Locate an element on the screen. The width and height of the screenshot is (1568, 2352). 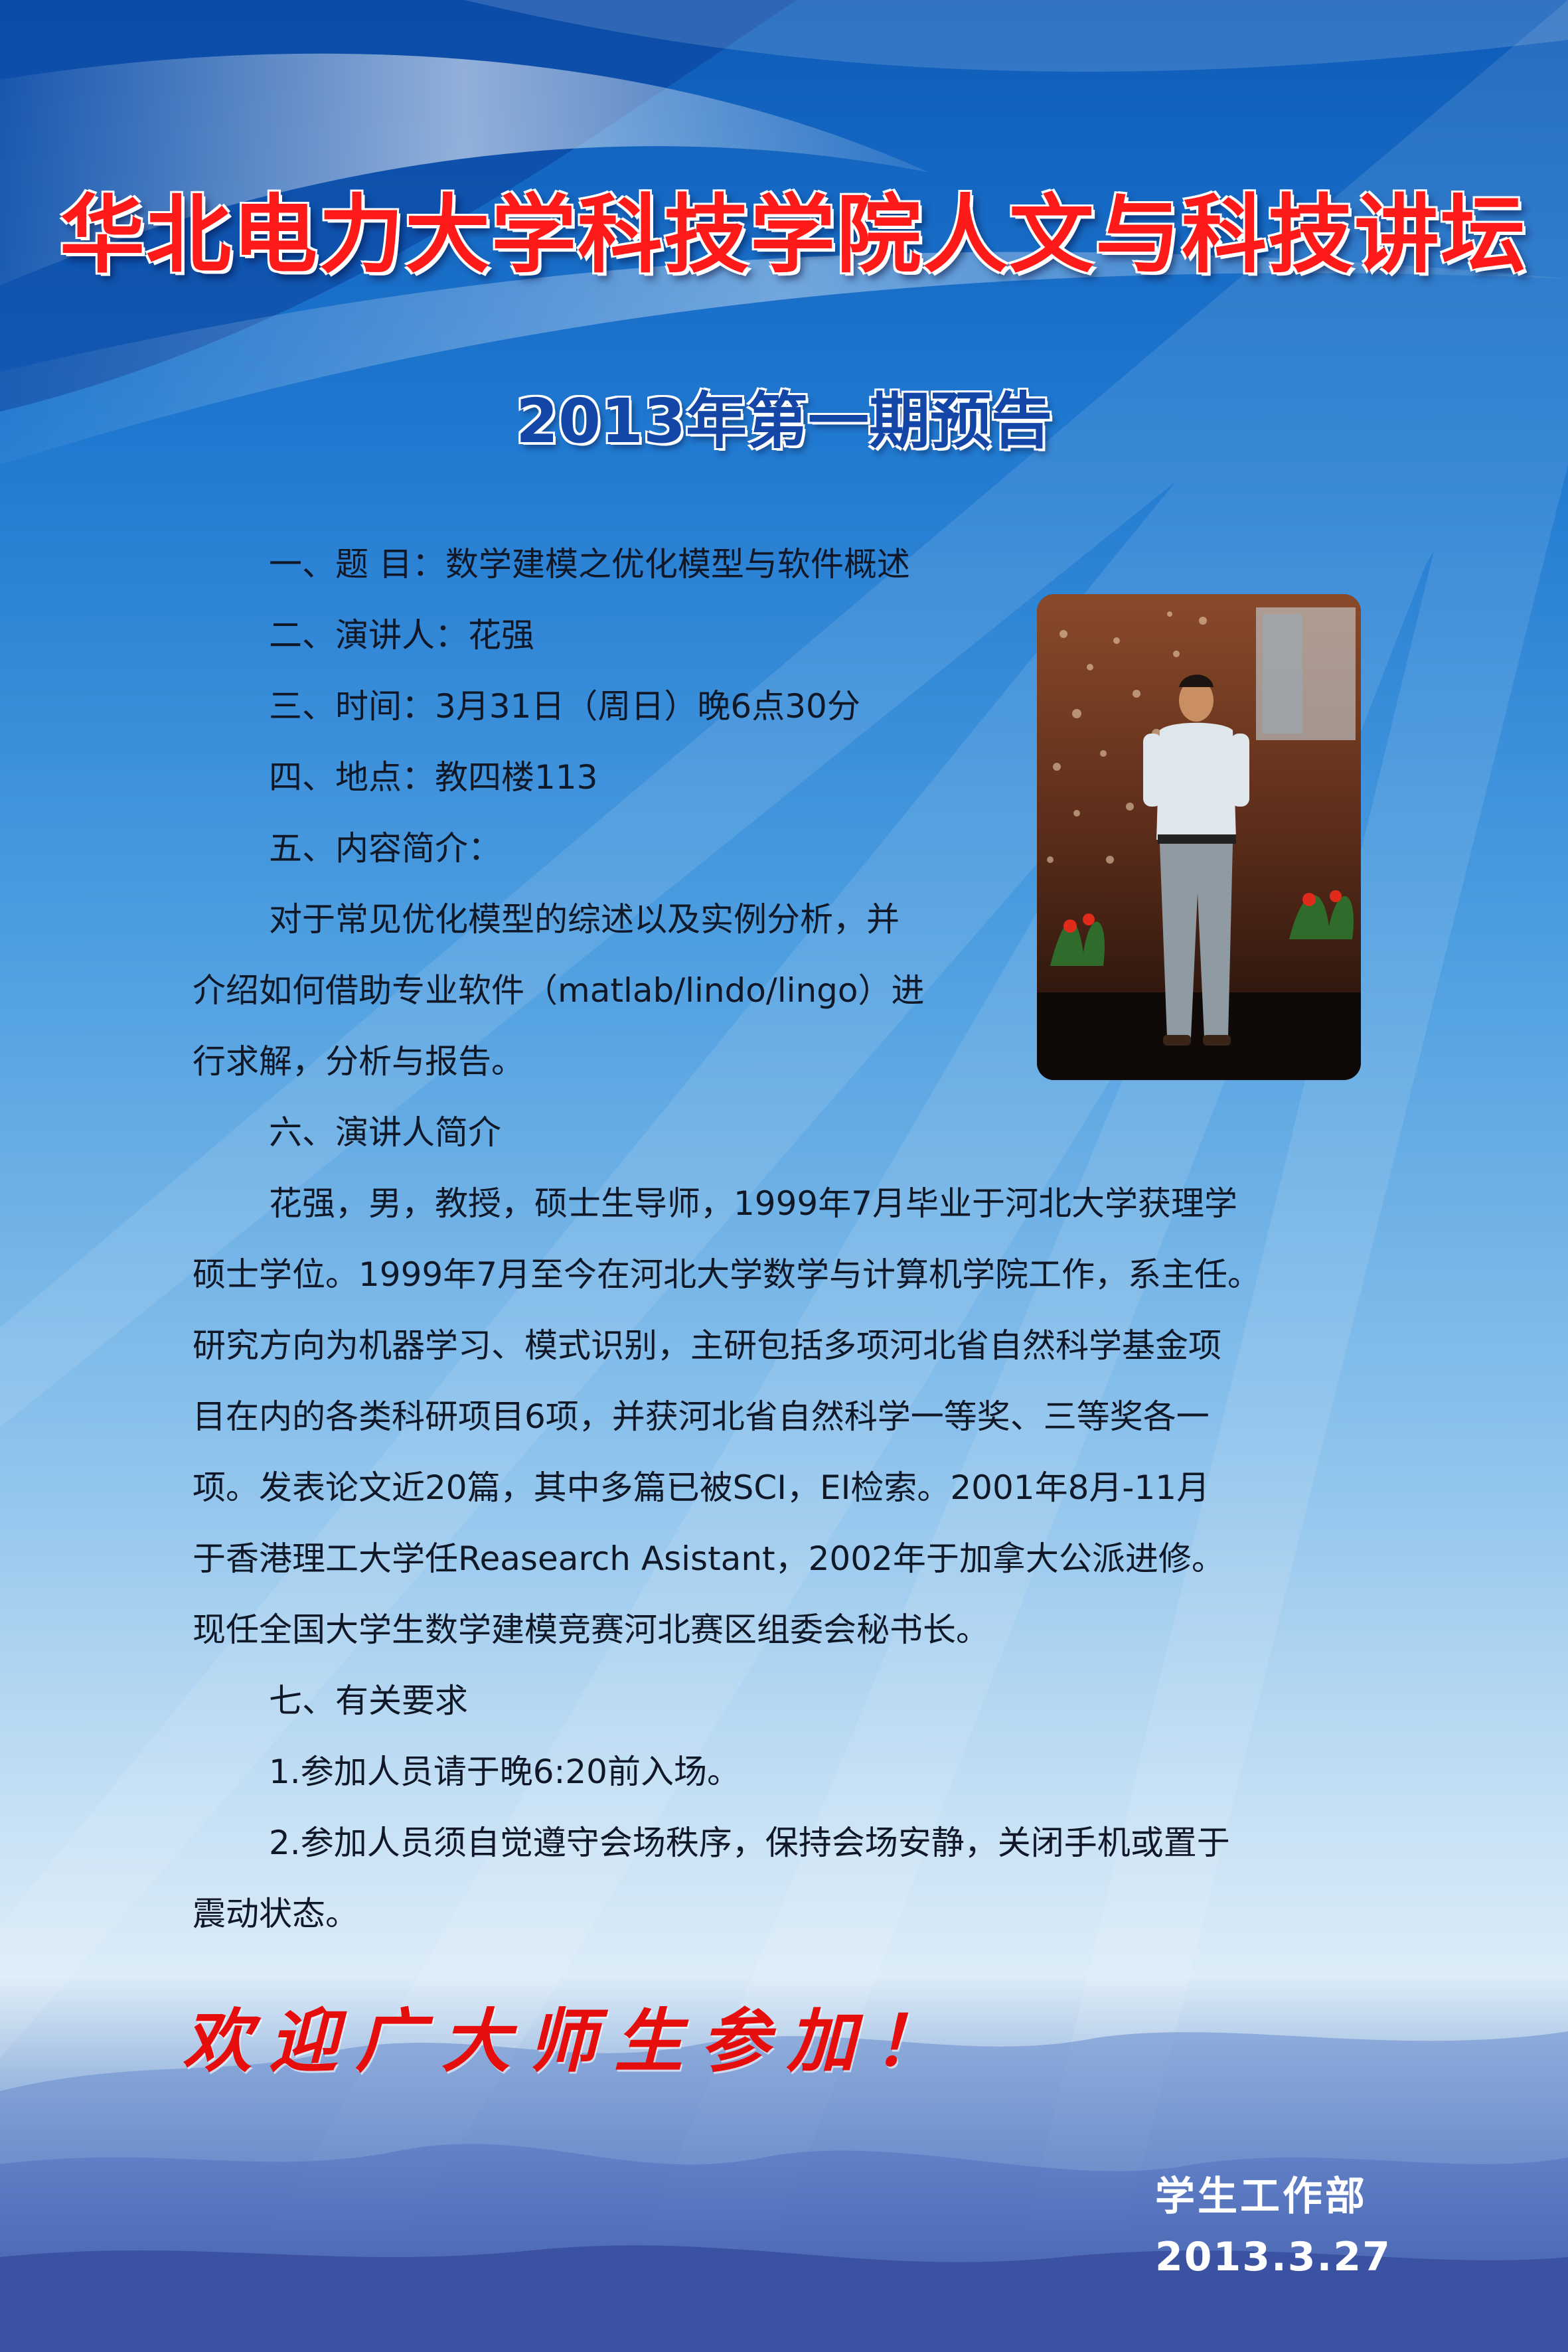
speaker-line: 二、演讲人：花强 is located at coordinates (402, 636).